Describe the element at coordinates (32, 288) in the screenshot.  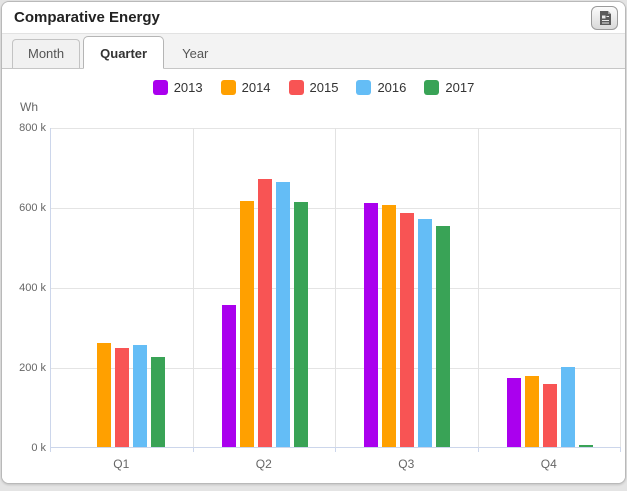
I see `y-axis-label-400k: 400 k` at that location.